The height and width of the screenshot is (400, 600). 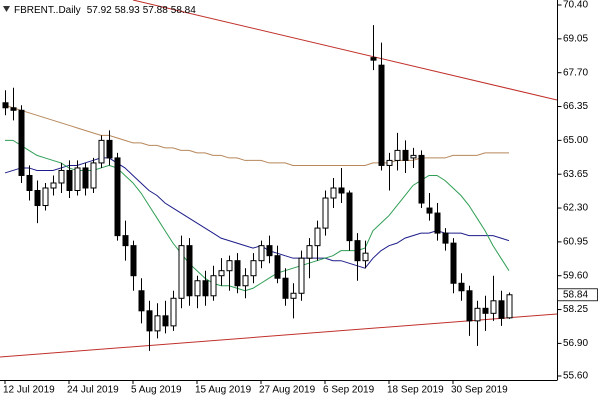 I want to click on y-tick-label: 70.40, so click(x=575, y=5).